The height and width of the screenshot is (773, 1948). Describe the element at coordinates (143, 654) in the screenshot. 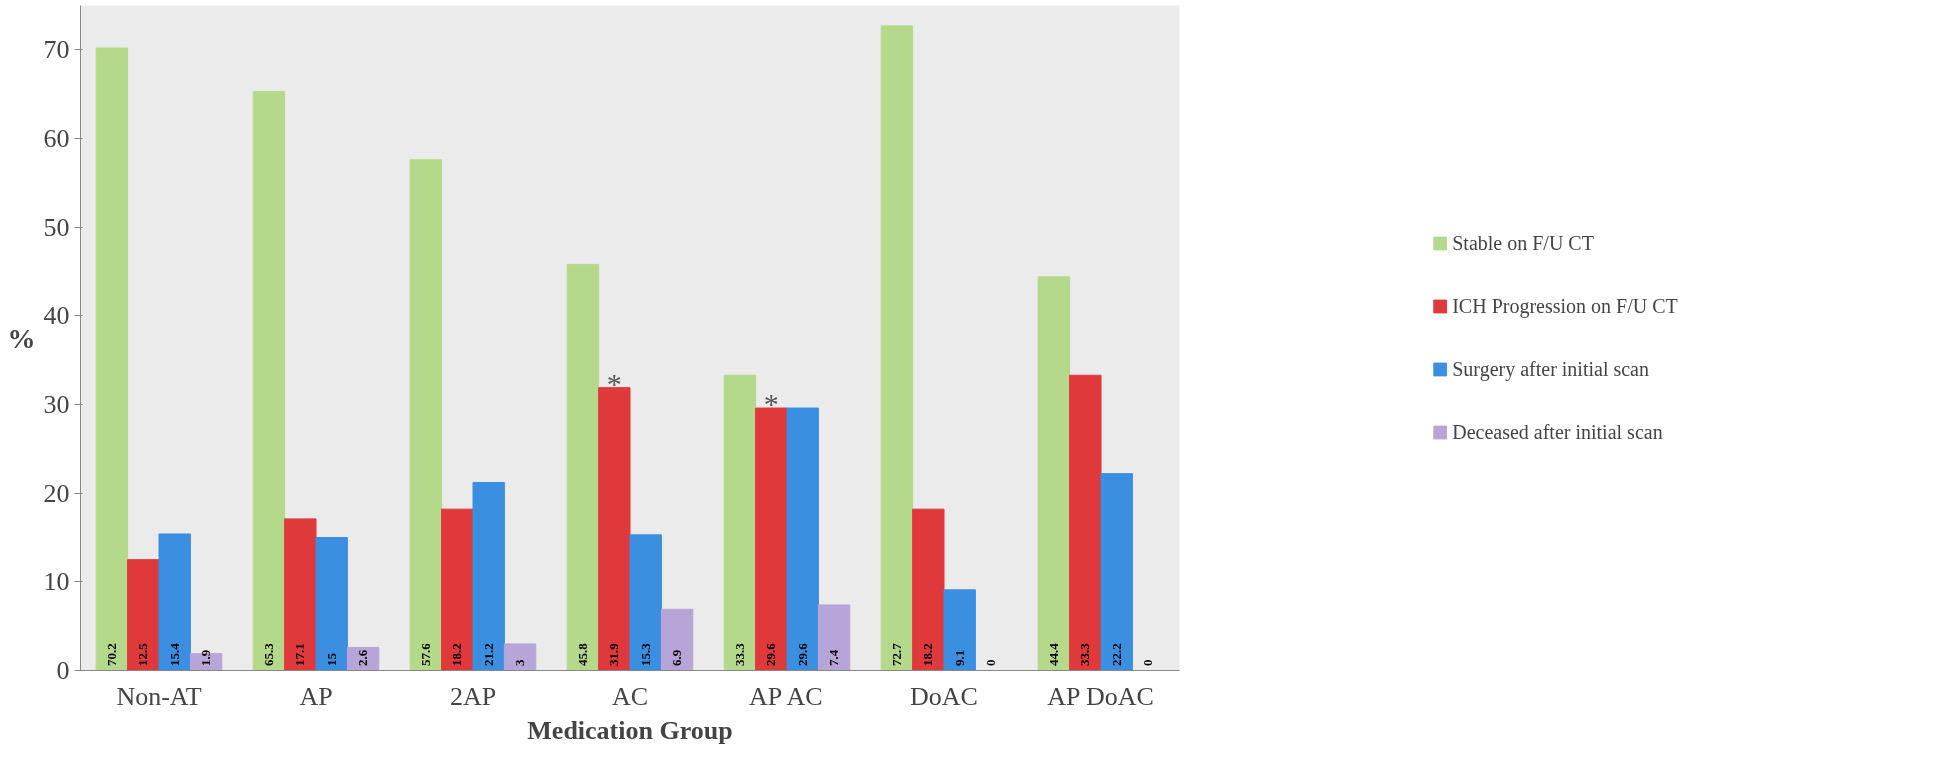

I see `data-label: 12.5` at that location.